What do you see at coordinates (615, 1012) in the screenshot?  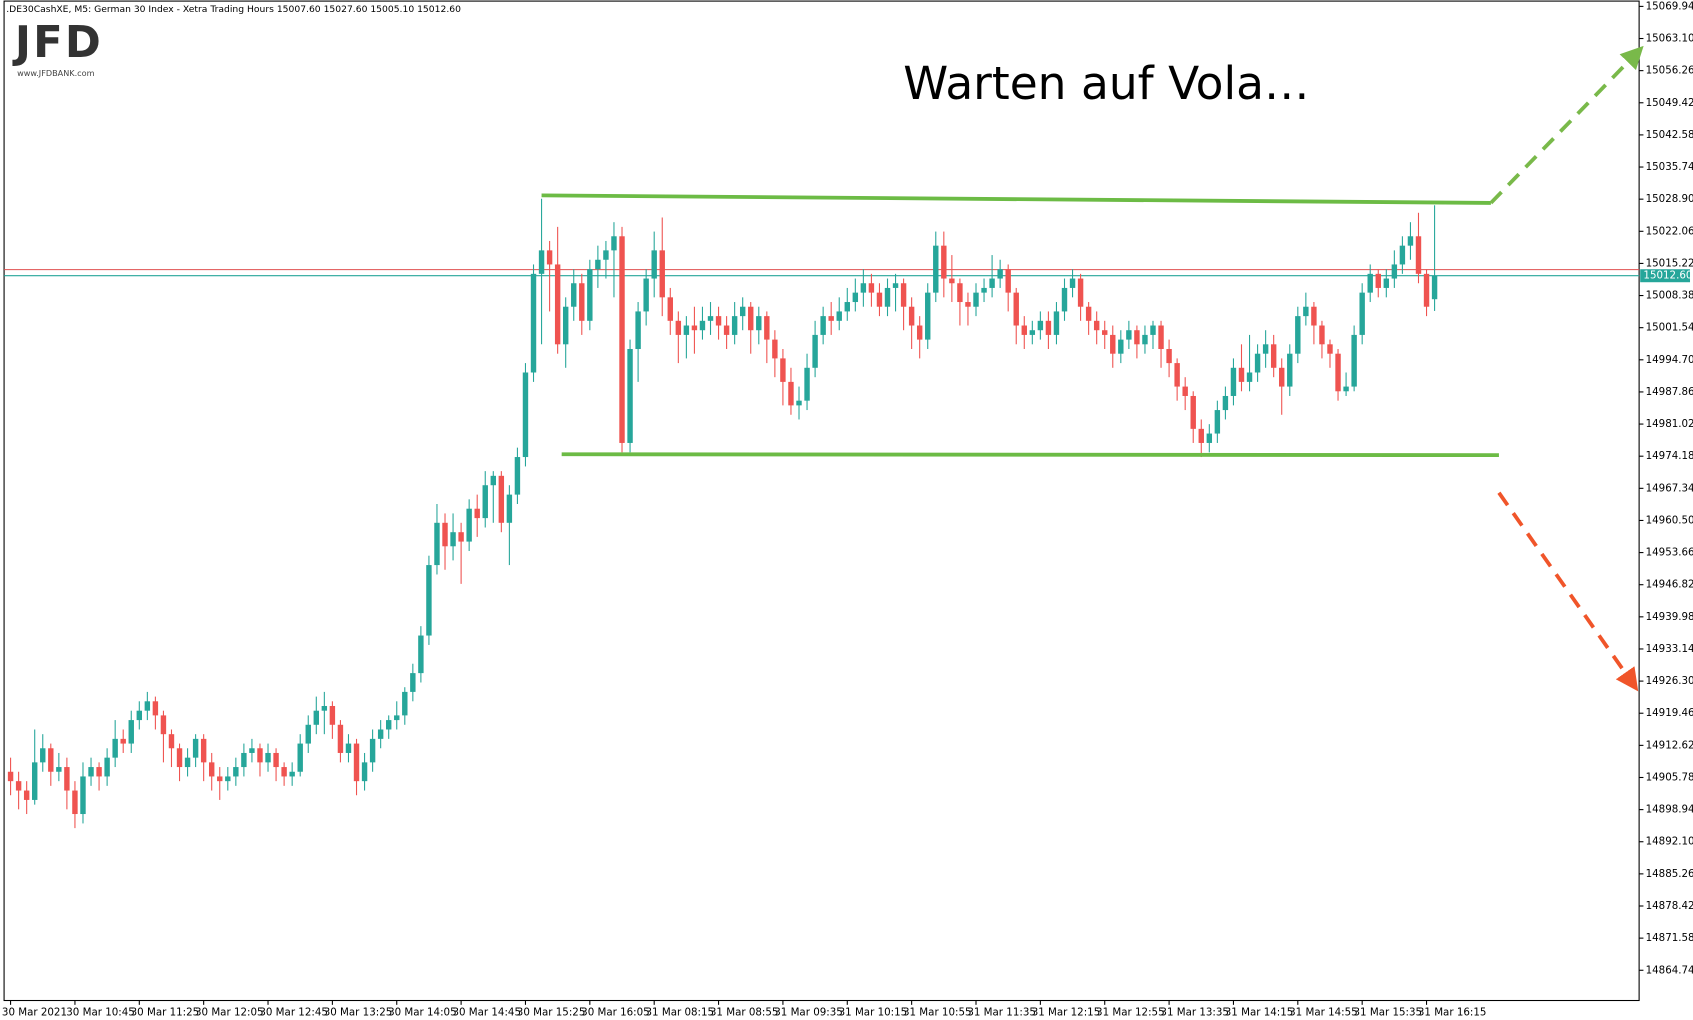 I see `x-tick-label: 30 Mar 16:05` at bounding box center [615, 1012].